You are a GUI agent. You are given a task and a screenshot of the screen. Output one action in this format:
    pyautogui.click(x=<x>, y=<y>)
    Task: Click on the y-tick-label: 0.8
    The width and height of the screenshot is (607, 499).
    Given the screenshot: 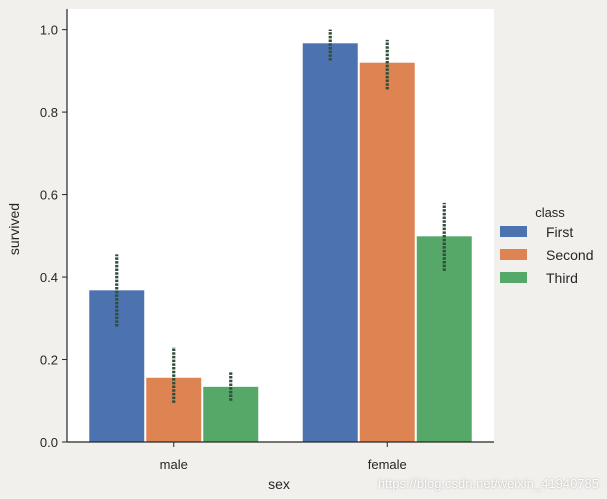 What is the action you would take?
    pyautogui.click(x=49, y=112)
    